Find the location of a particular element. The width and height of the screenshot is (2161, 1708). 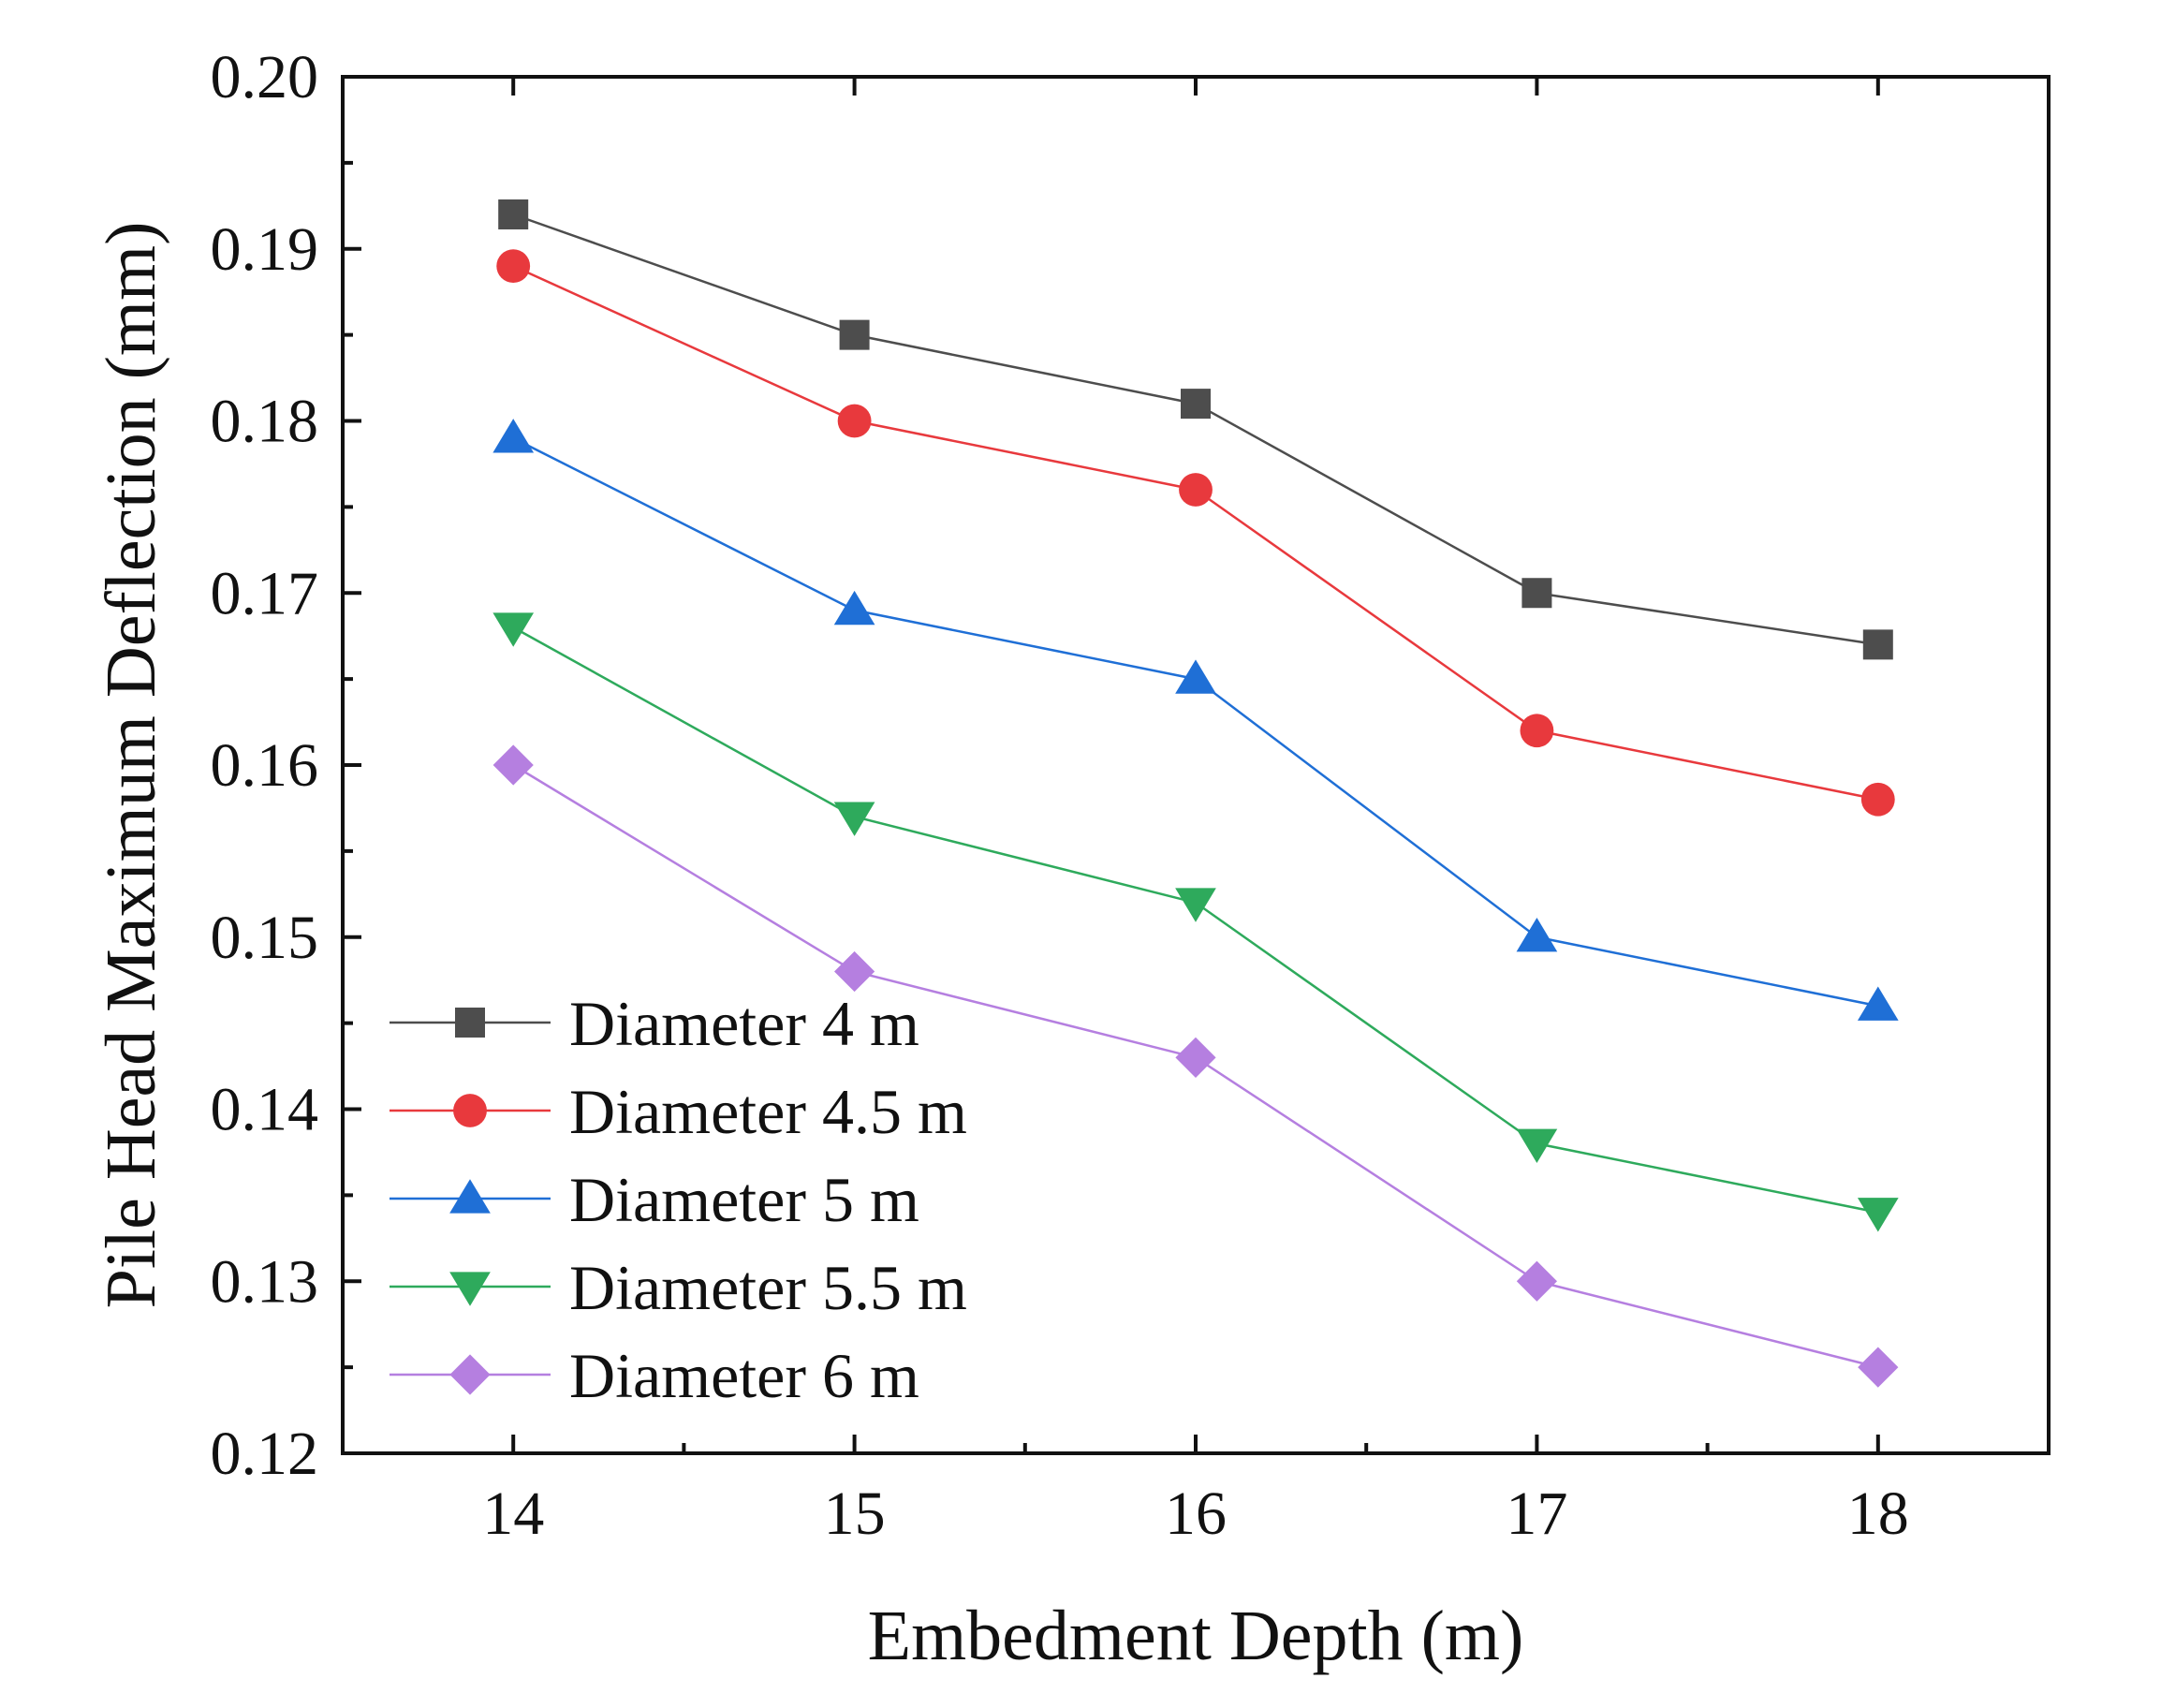

x-tick-label: 14 is located at coordinates (513, 1514).